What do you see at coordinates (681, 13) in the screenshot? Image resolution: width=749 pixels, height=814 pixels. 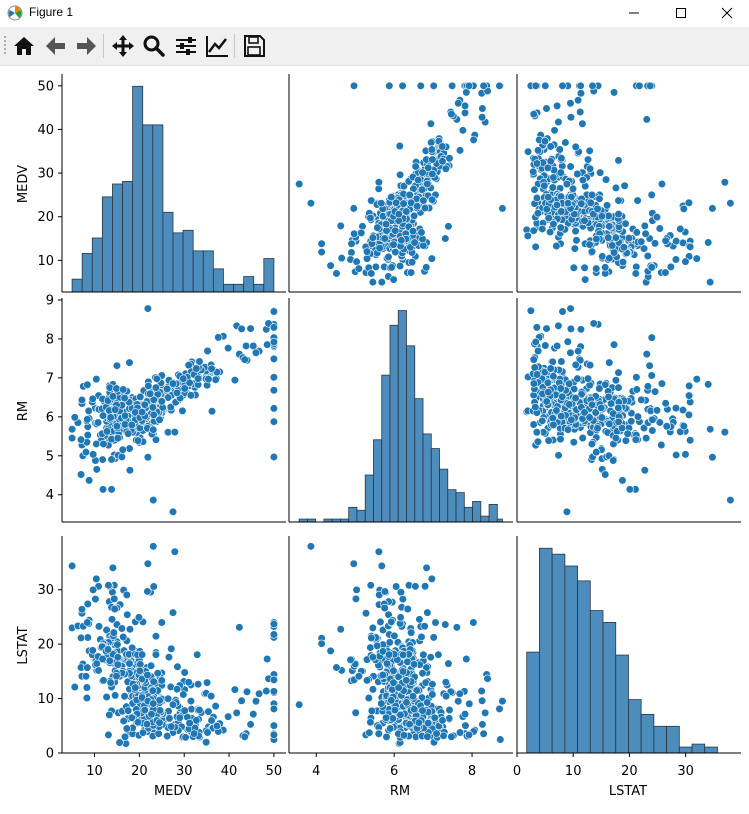 I see `maximize-button` at bounding box center [681, 13].